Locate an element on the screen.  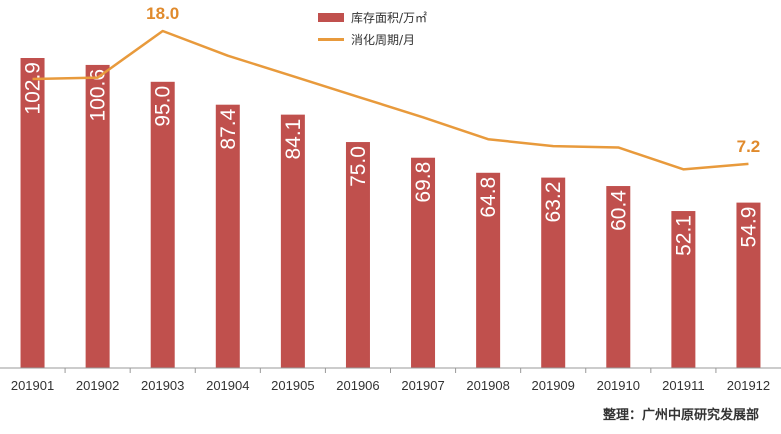
legend-swatch-line is located at coordinates (331, 39).